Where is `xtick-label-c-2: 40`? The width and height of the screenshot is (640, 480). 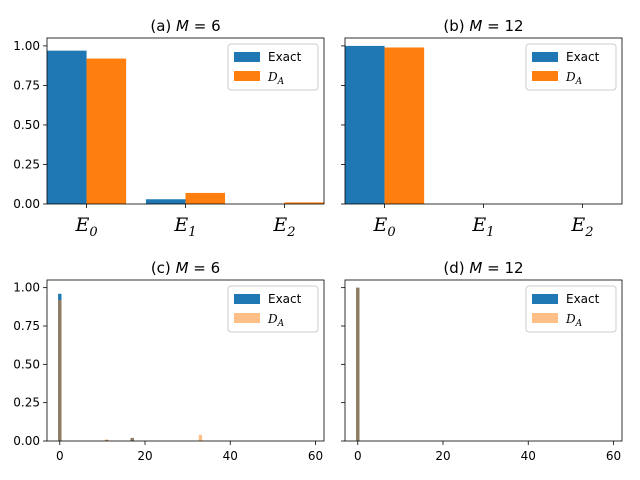
xtick-label-c-2: 40 is located at coordinates (230, 456).